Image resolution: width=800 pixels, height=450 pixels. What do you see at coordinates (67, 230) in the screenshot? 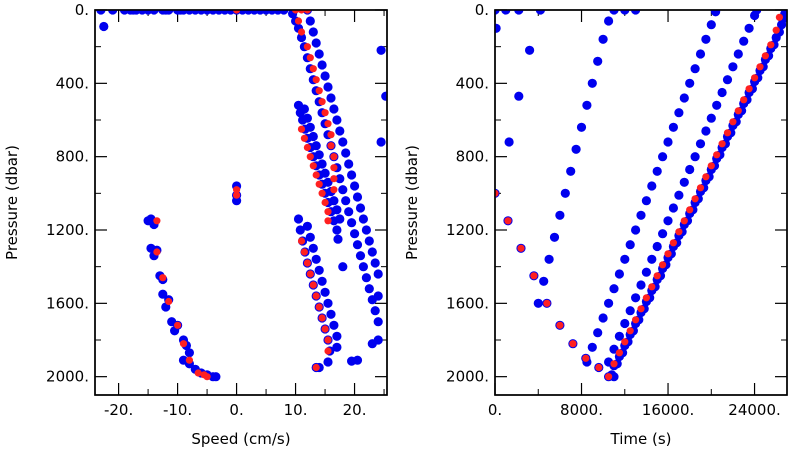
I see `y-tick-label: 1200.` at bounding box center [67, 230].